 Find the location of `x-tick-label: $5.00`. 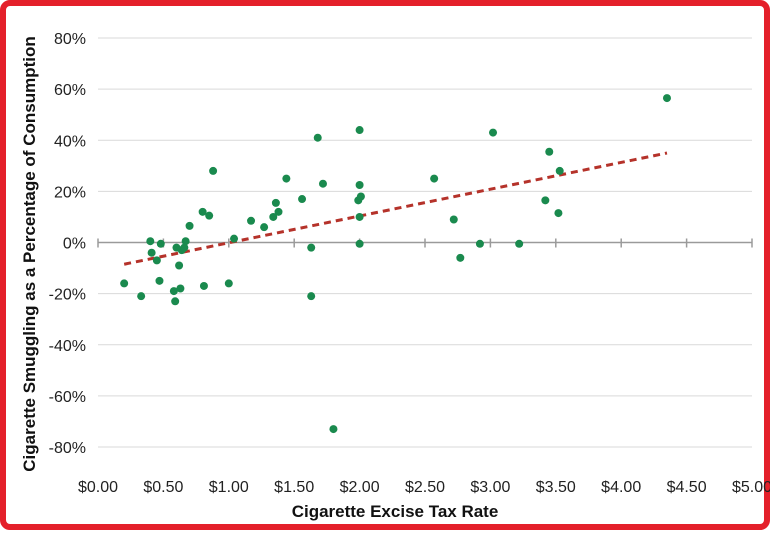

x-tick-label: $5.00 is located at coordinates (751, 487).